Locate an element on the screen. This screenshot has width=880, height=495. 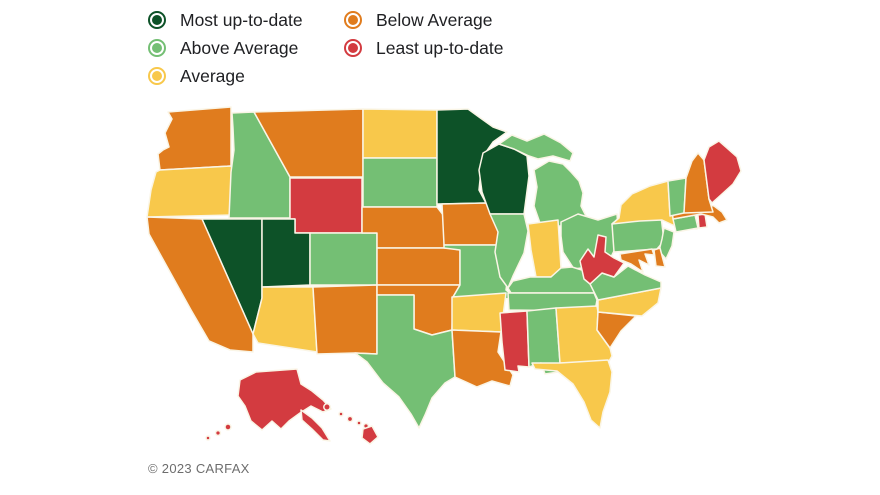
legend-item-above-average: Above Average is located at coordinates (246, 48).